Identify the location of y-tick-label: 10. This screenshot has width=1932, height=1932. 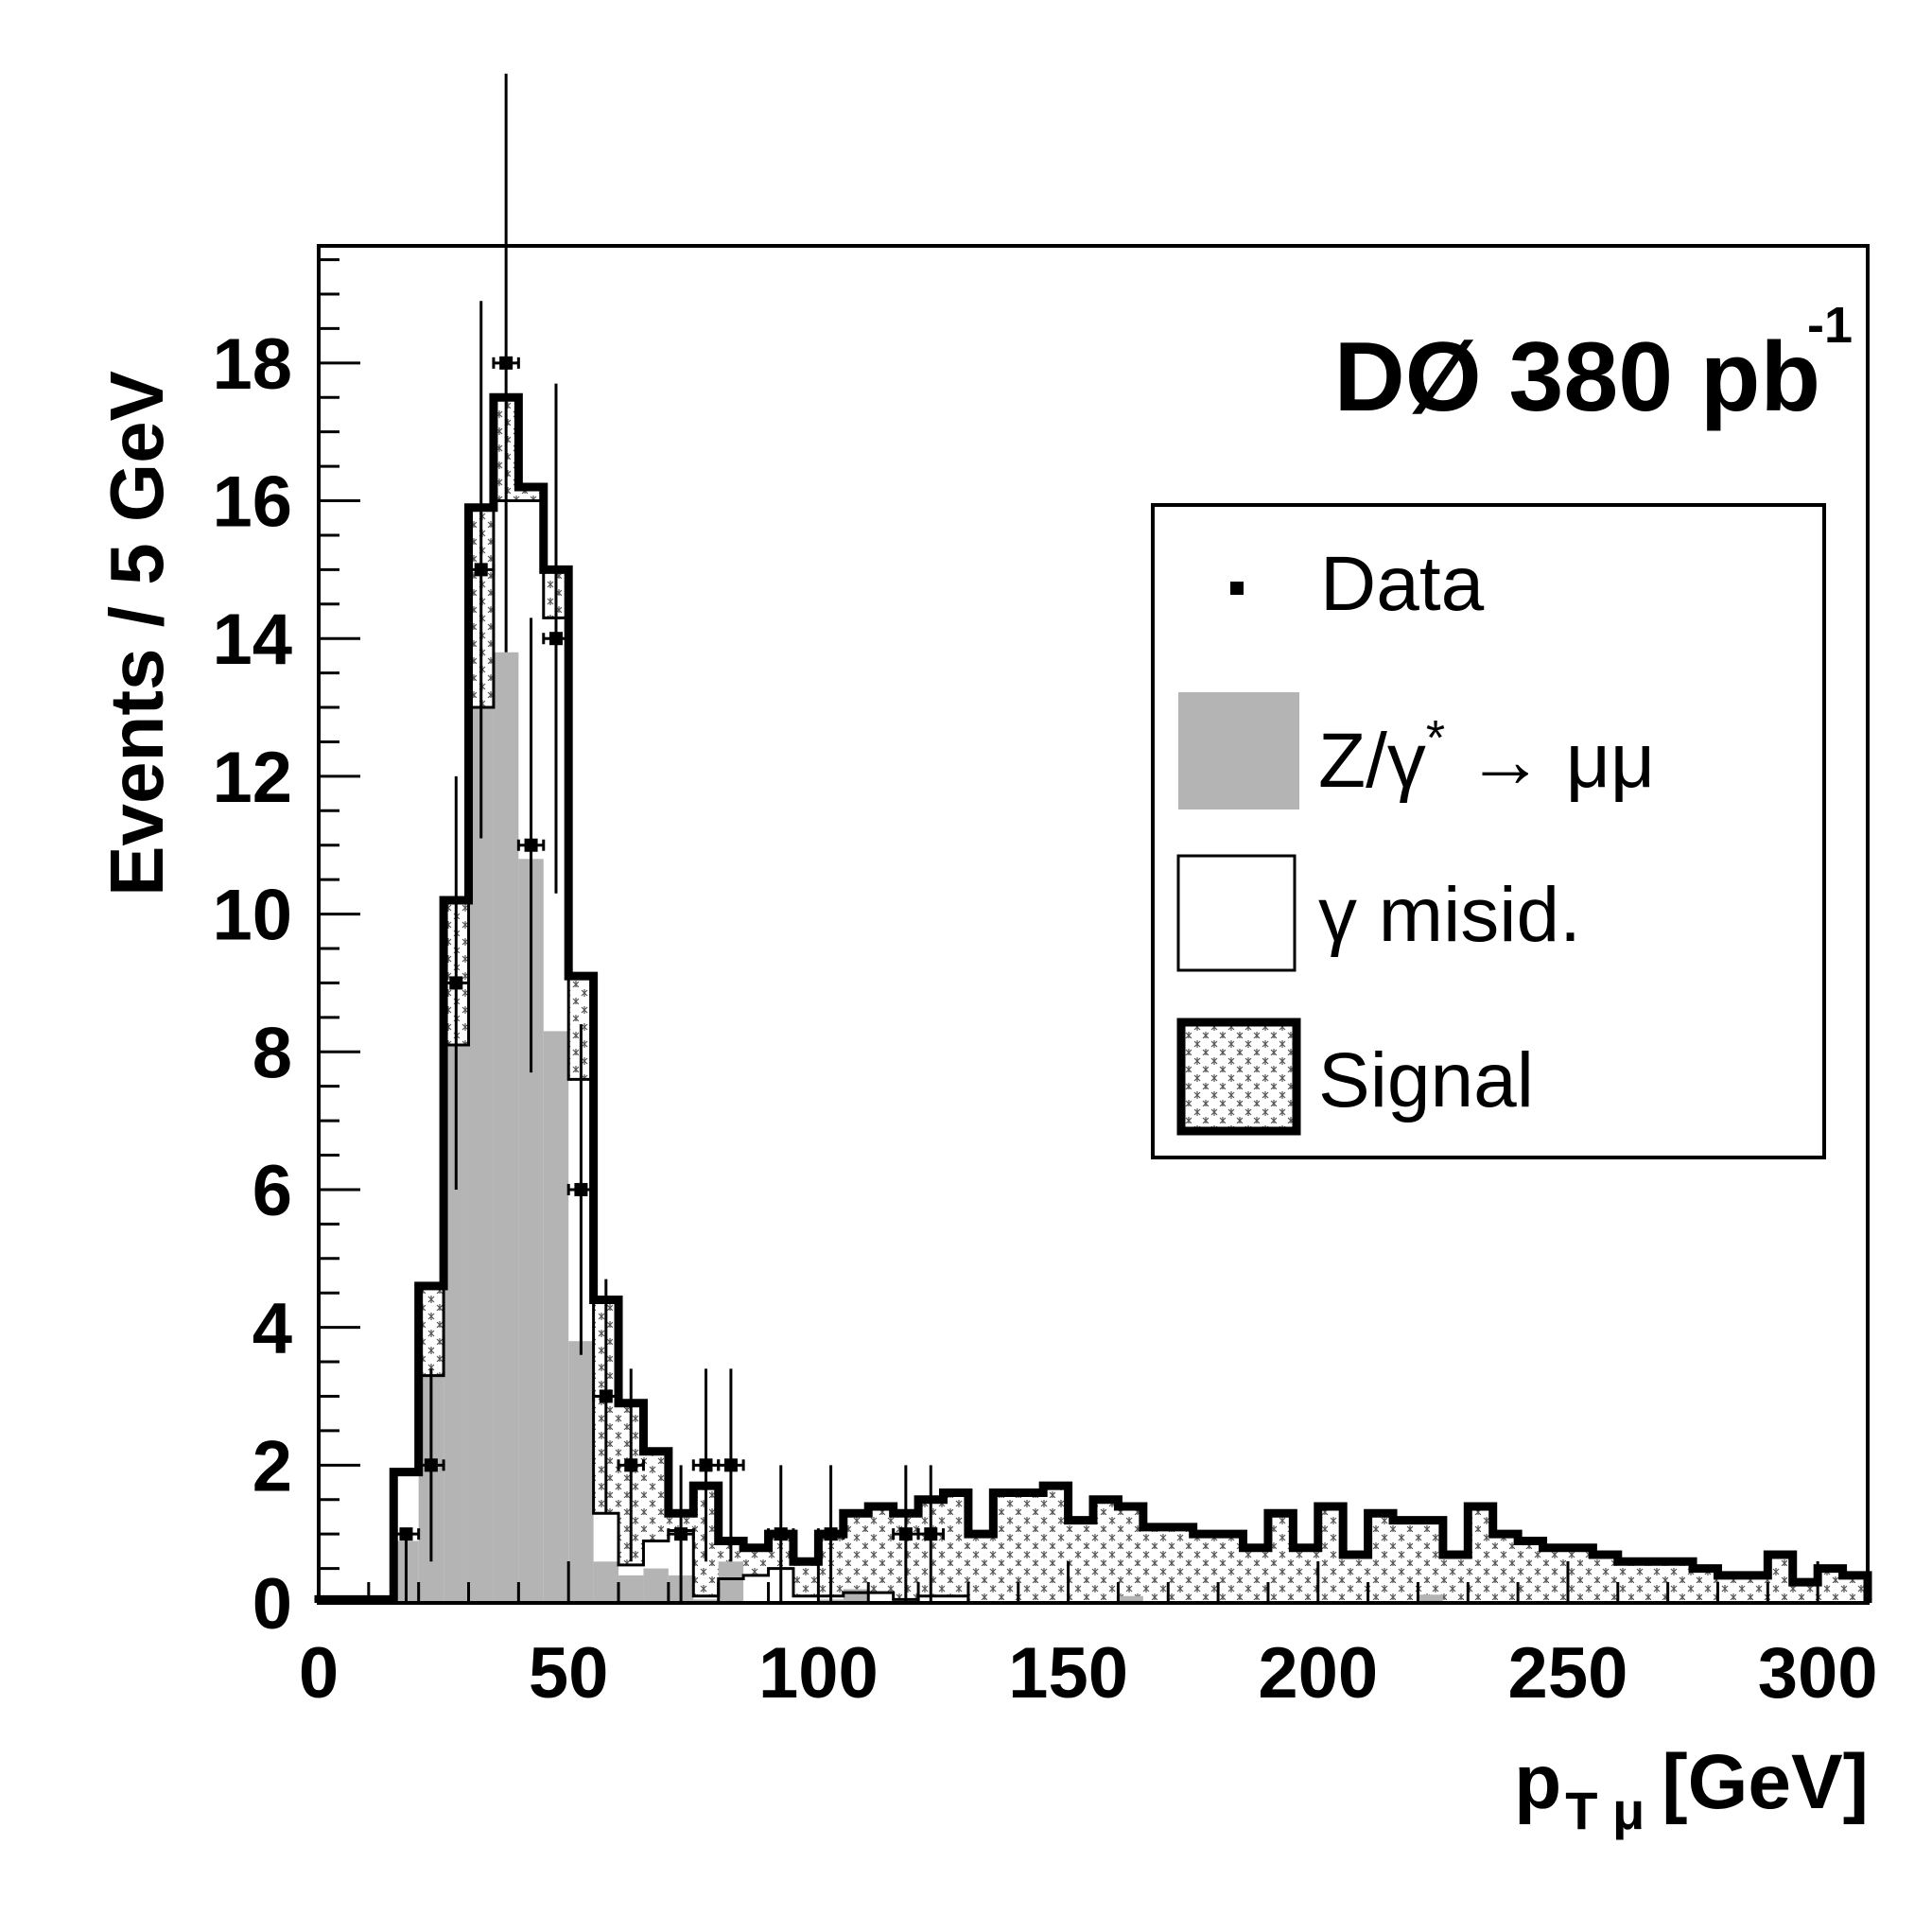
(252, 916).